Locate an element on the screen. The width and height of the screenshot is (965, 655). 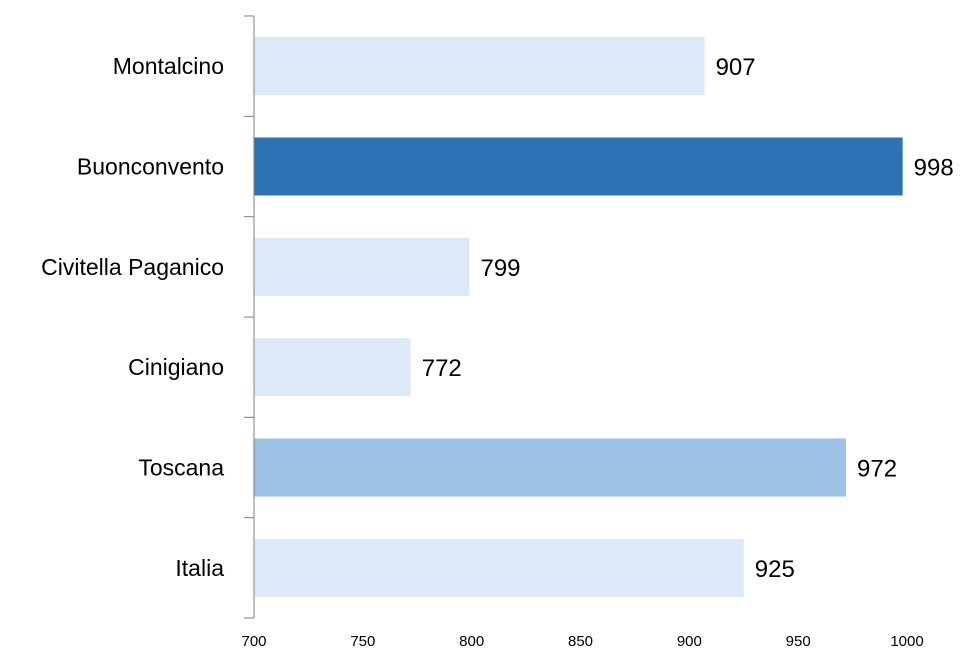
category-label: Civitella Paganico is located at coordinates (132, 267).